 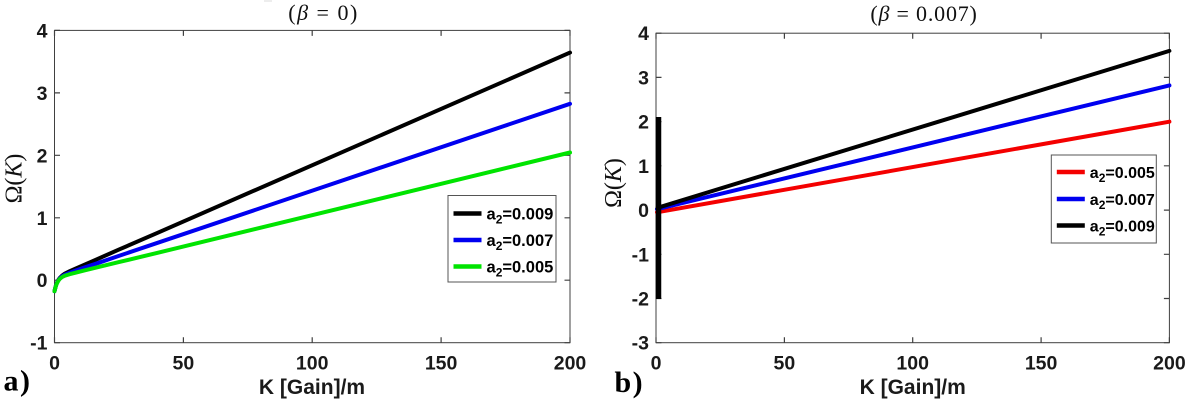 What do you see at coordinates (923, 13) in the screenshot?
I see `svg-text: (β = 0.007)` at bounding box center [923, 13].